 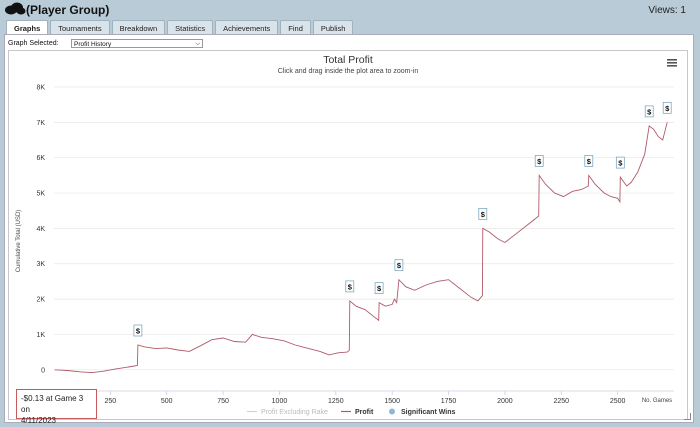 What do you see at coordinates (167, 401) in the screenshot?
I see `x-tick-label: 500` at bounding box center [167, 401].